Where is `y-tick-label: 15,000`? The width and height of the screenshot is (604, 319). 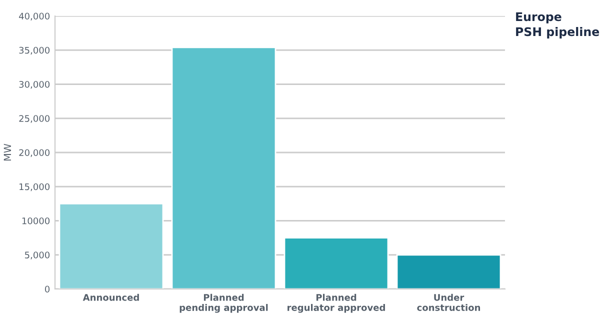
y-tick-label: 15,000 is located at coordinates (35, 187).